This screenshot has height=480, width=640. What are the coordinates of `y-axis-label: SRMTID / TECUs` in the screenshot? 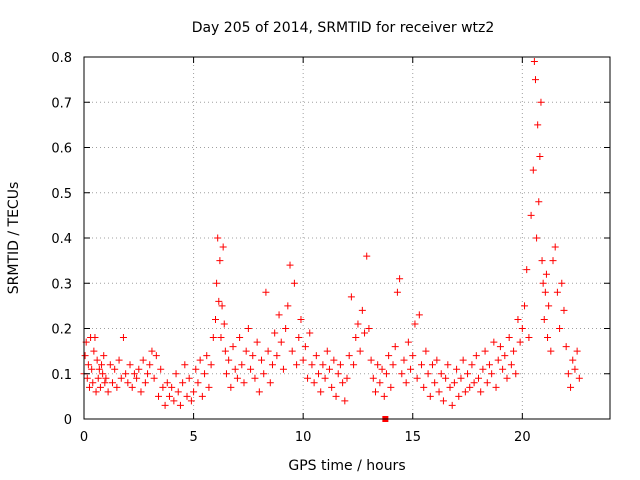 It's located at (14, 238).